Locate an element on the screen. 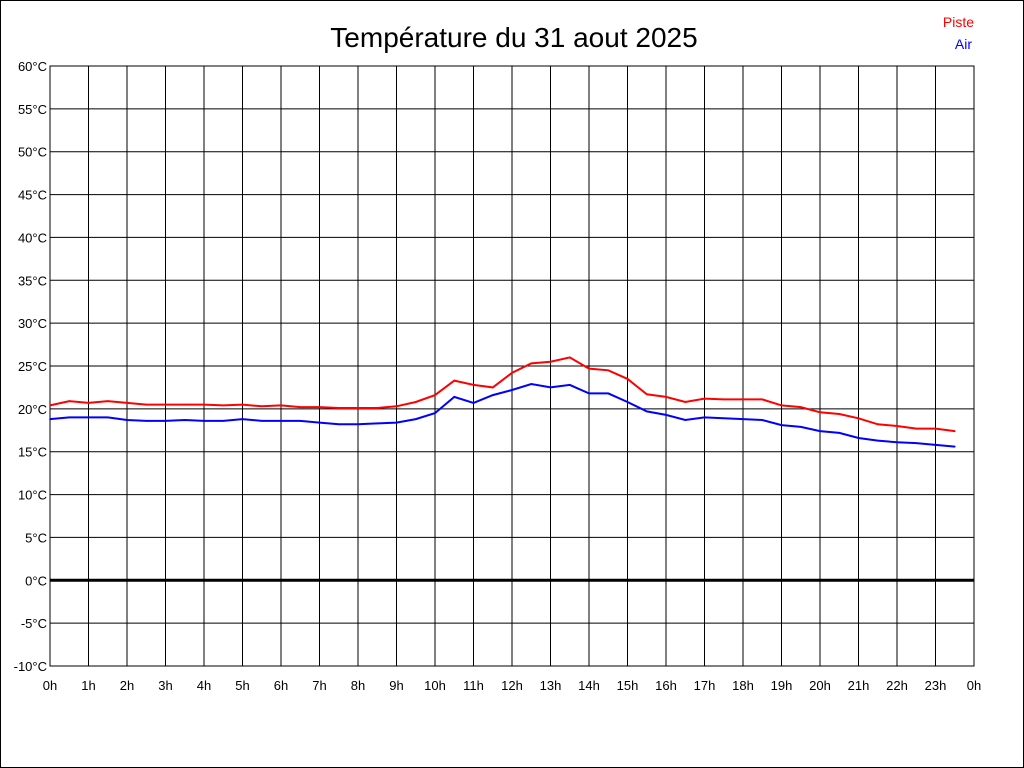 Image resolution: width=1024 pixels, height=768 pixels. x-tick-label: 16h is located at coordinates (666, 685).